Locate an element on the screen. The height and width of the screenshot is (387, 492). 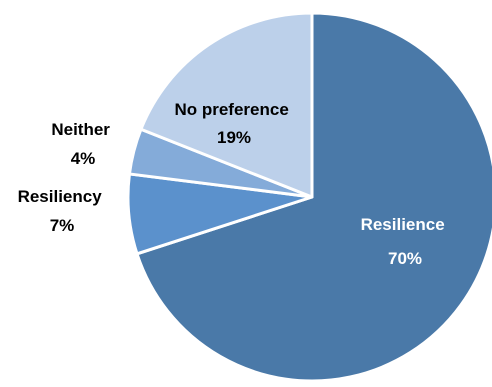
slice-value-resiliency: 7% is located at coordinates (62, 225).